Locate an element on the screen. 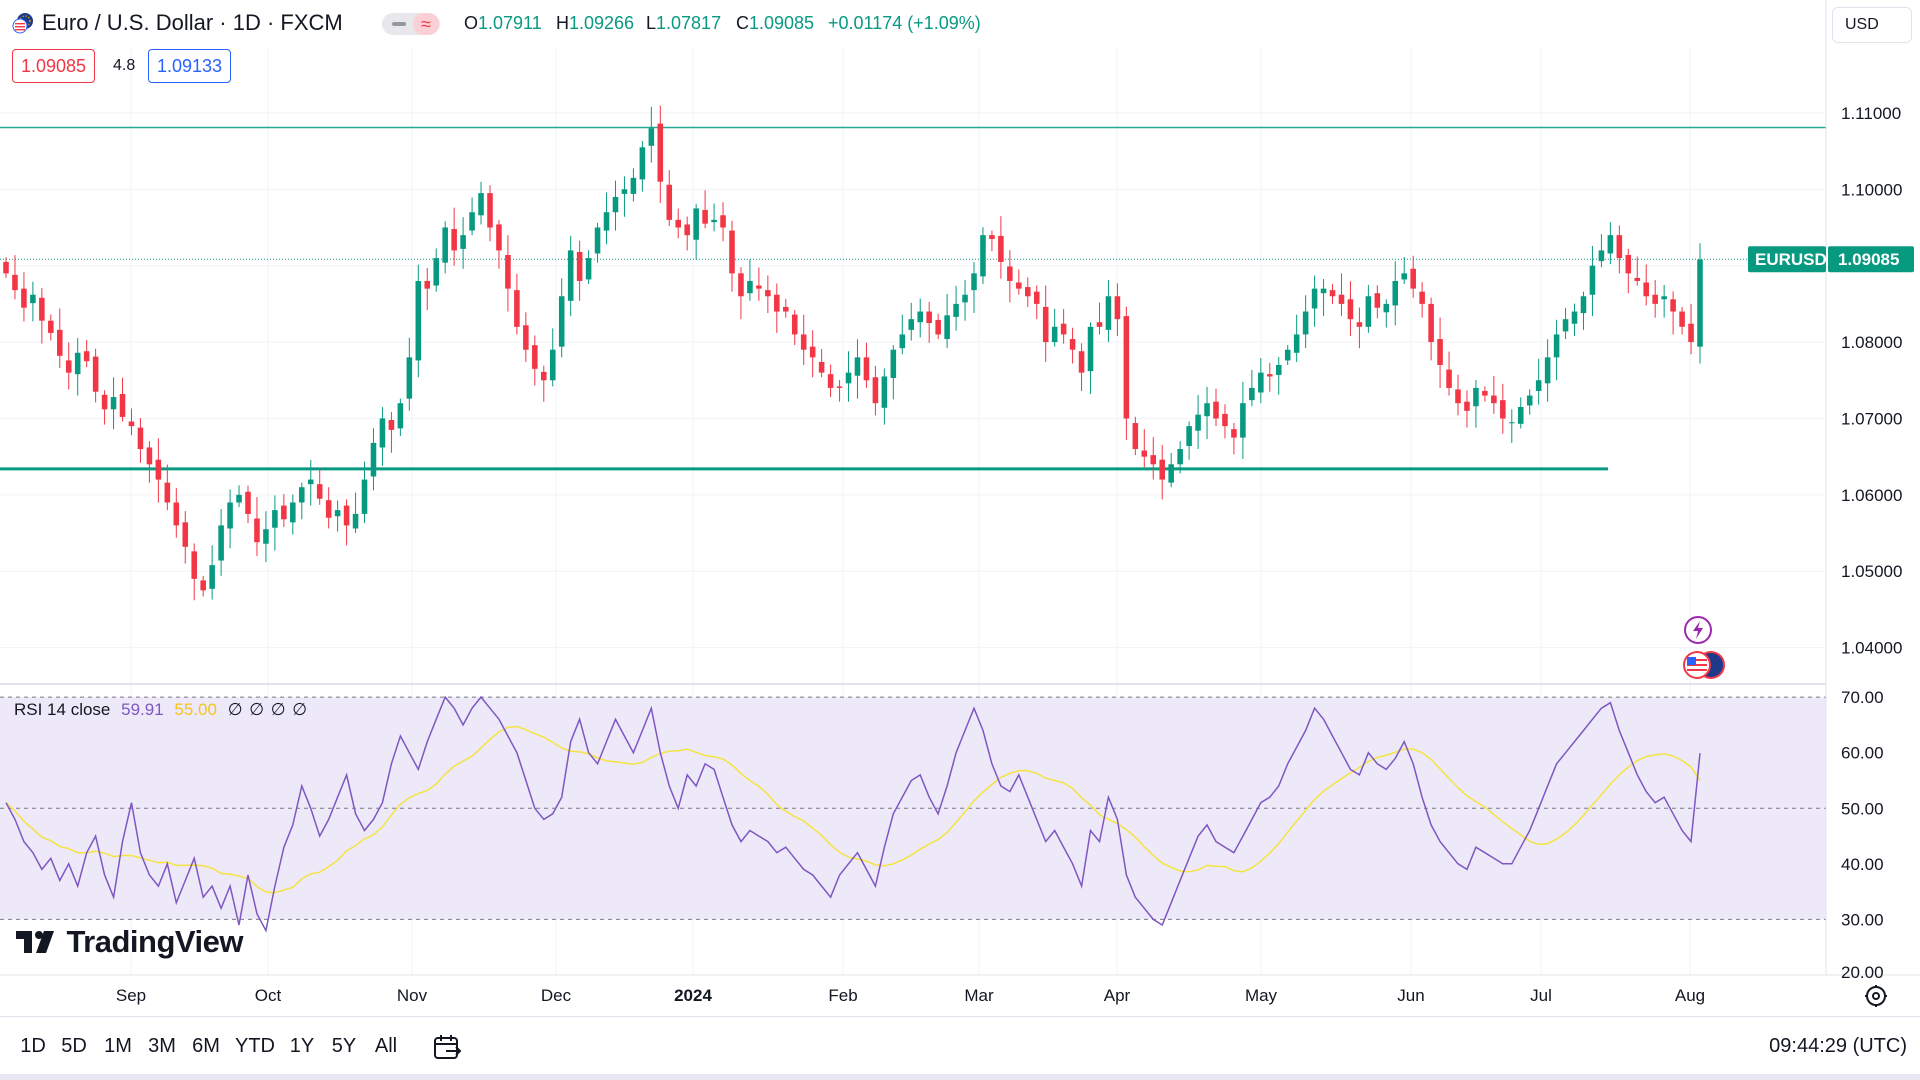 The height and width of the screenshot is (1080, 1920). tradingview-logo-icon is located at coordinates (35, 942).